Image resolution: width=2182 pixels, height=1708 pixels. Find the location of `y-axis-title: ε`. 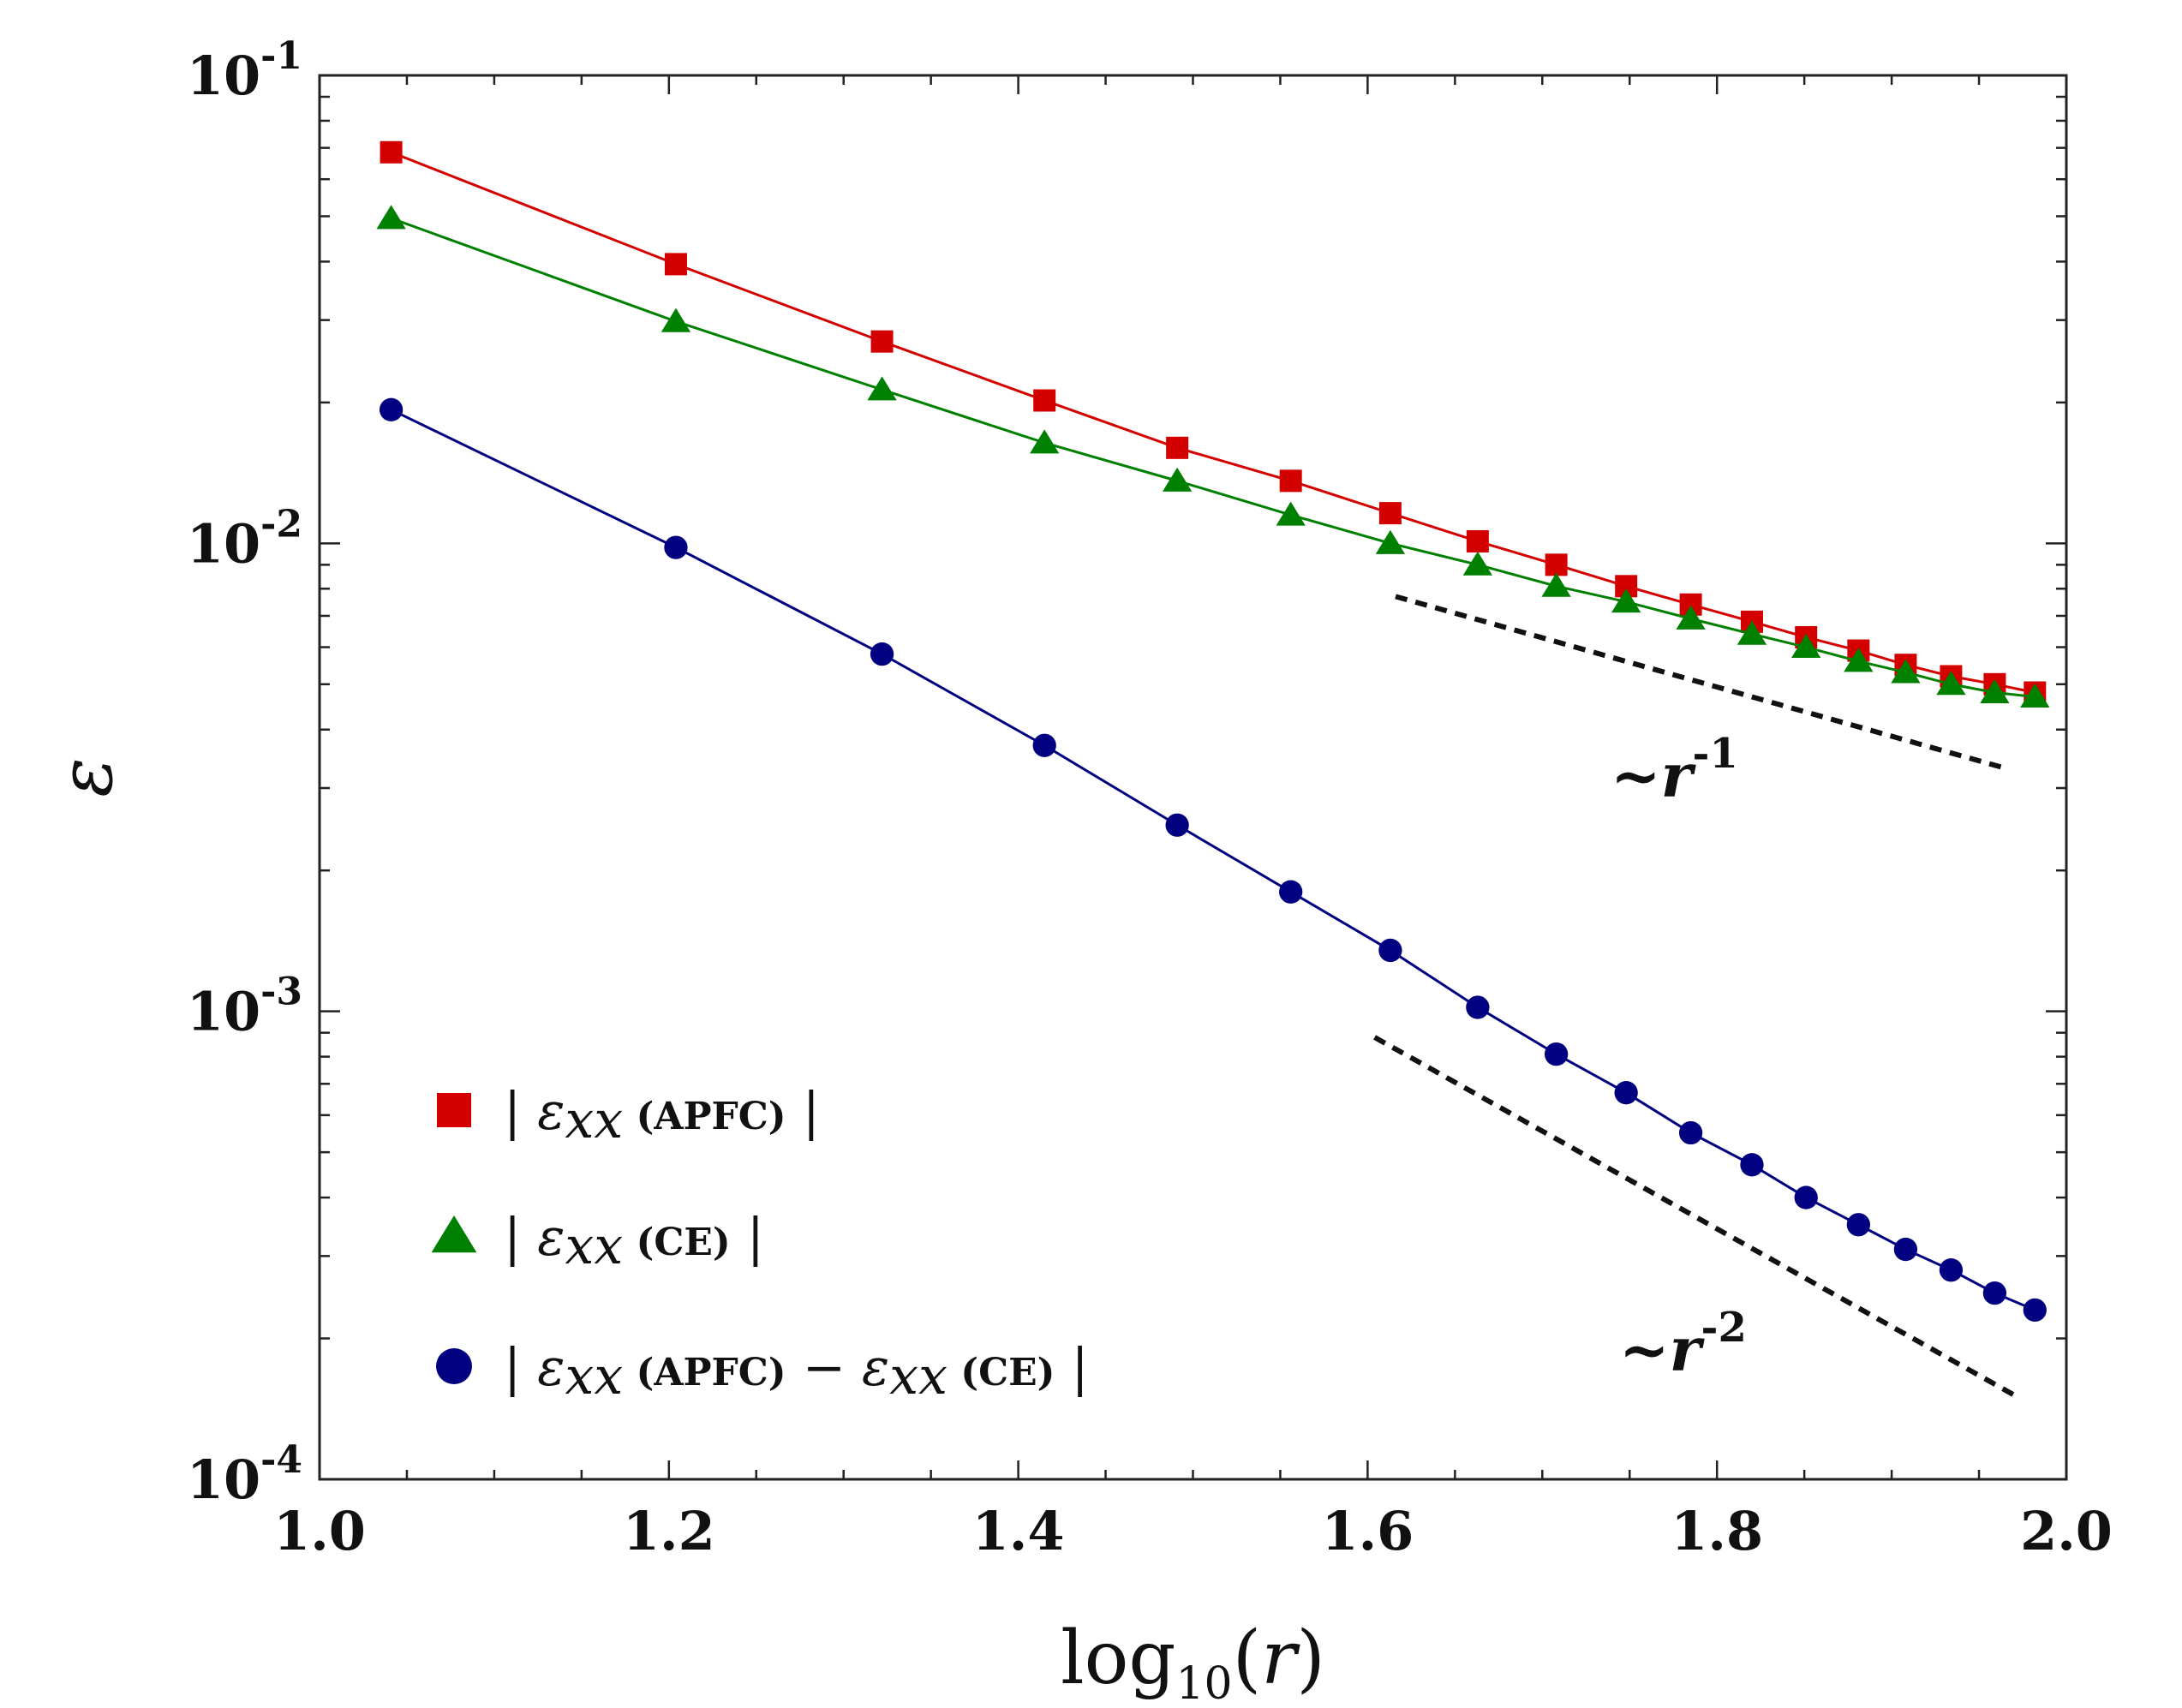

y-axis-title: ε is located at coordinates (87, 777).